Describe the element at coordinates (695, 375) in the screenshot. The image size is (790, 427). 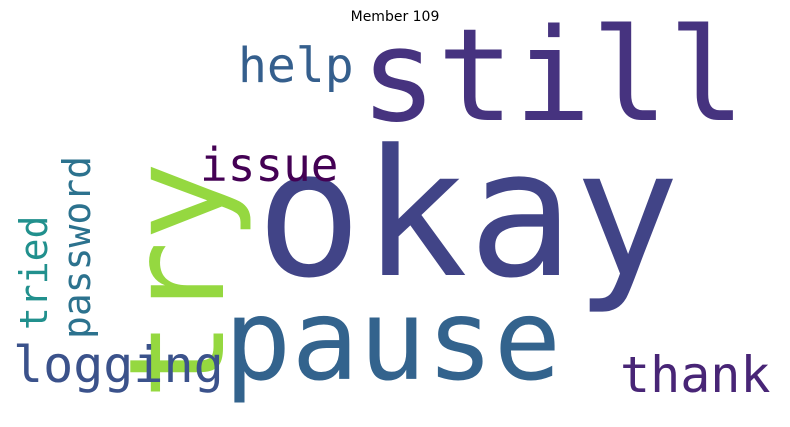
I see `word-thank: thank` at that location.